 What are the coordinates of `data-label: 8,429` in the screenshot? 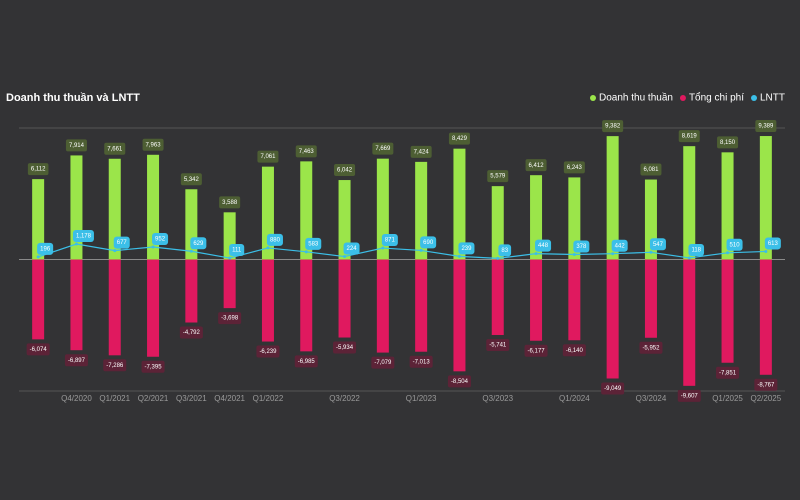 It's located at (460, 139).